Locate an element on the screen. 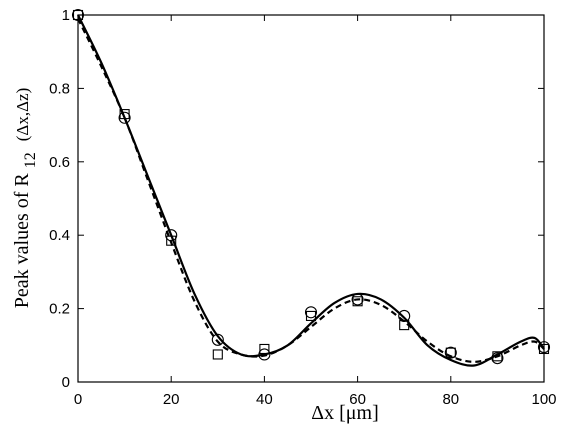 The width and height of the screenshot is (565, 430). x-tick-label: 60 is located at coordinates (357, 399).